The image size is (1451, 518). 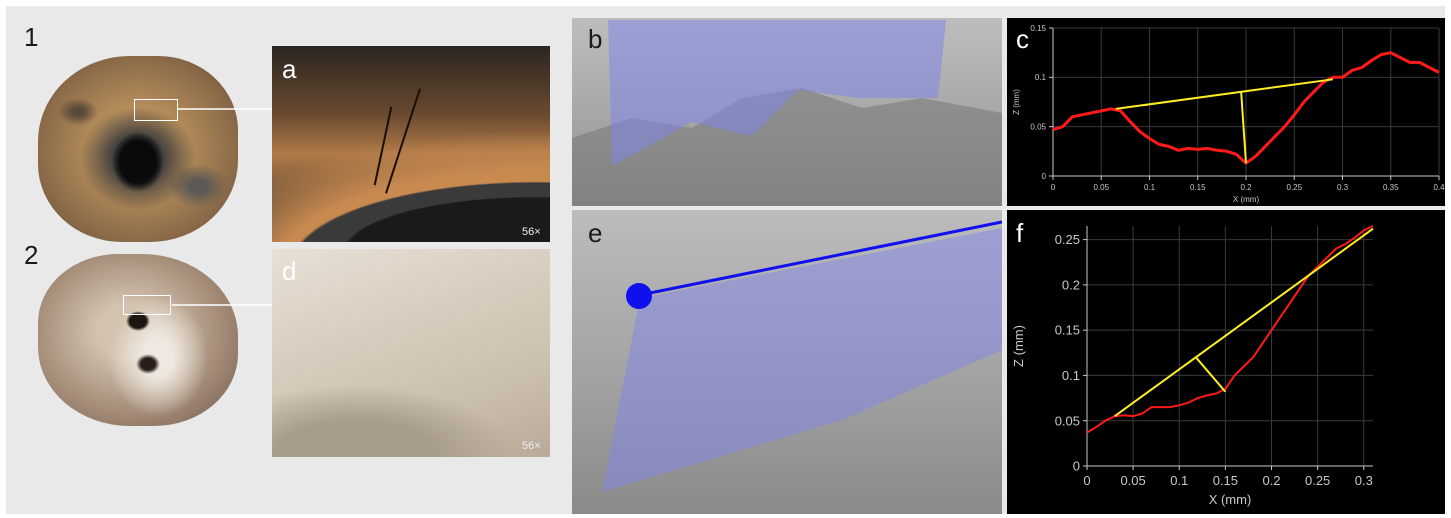 I want to click on y-tick-label: 0.25, so click(x=1067, y=239).